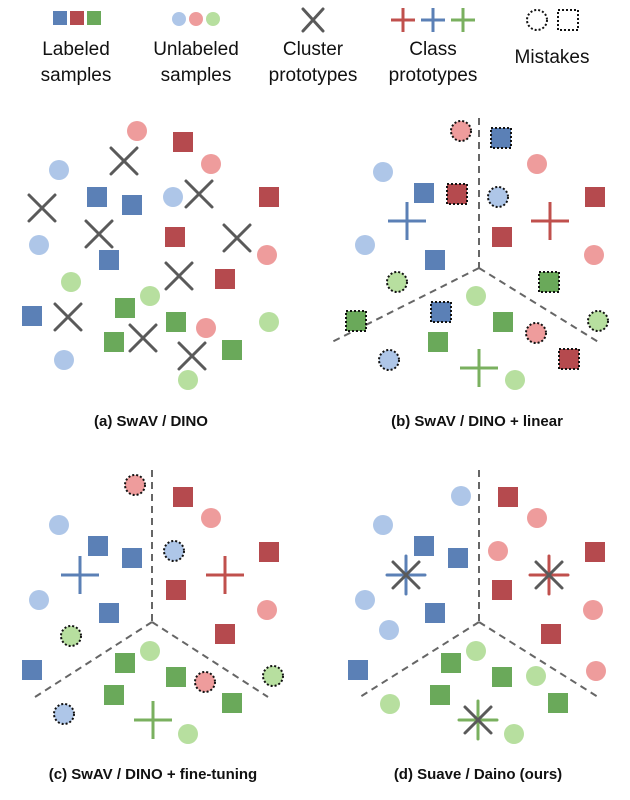 This screenshot has height=800, width=630. Describe the element at coordinates (94, 18) in the screenshot. I see `legend-green-square-icon` at that location.